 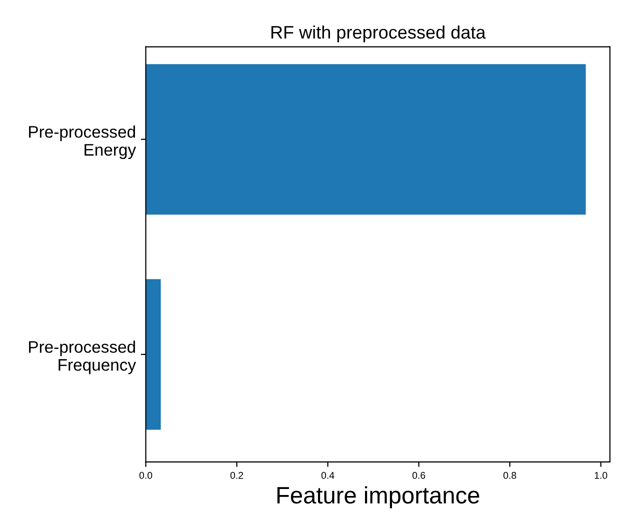 What do you see at coordinates (145, 475) in the screenshot?
I see `x-tick-label: 0.0` at bounding box center [145, 475].